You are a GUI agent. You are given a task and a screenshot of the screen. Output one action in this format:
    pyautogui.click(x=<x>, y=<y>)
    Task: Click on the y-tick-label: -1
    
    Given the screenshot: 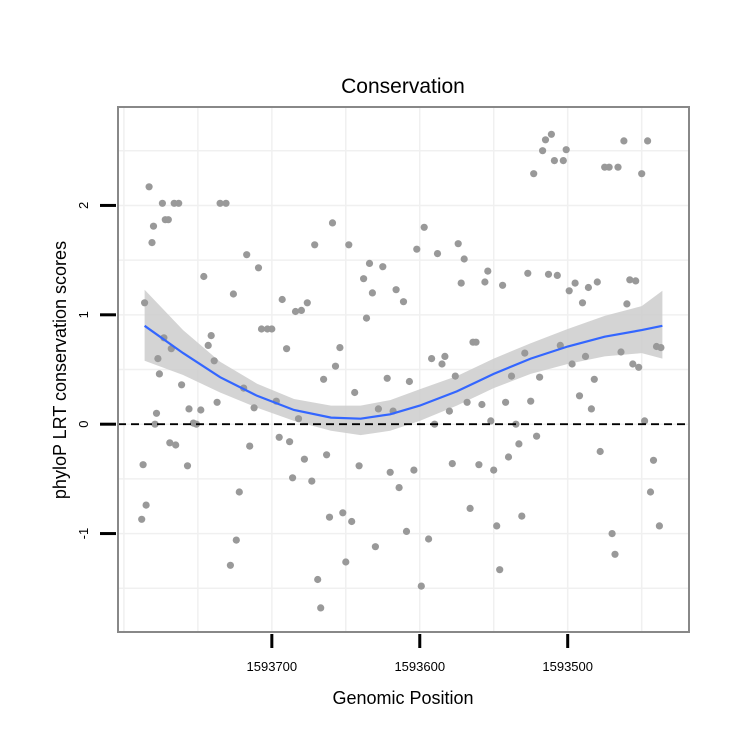 What is the action you would take?
    pyautogui.click(x=83, y=534)
    